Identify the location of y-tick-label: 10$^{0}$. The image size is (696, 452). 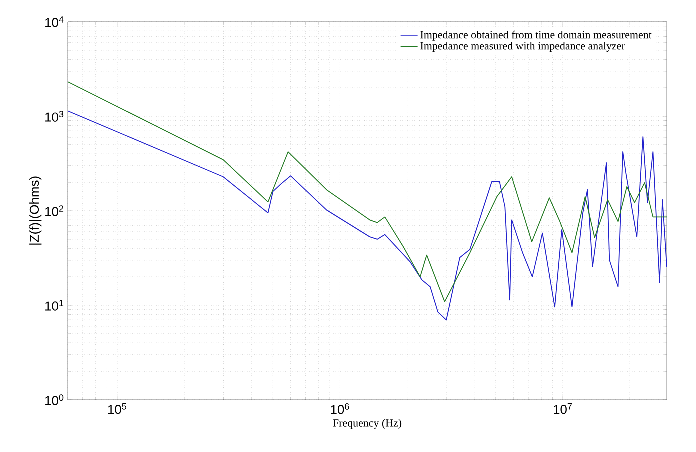
(55, 400).